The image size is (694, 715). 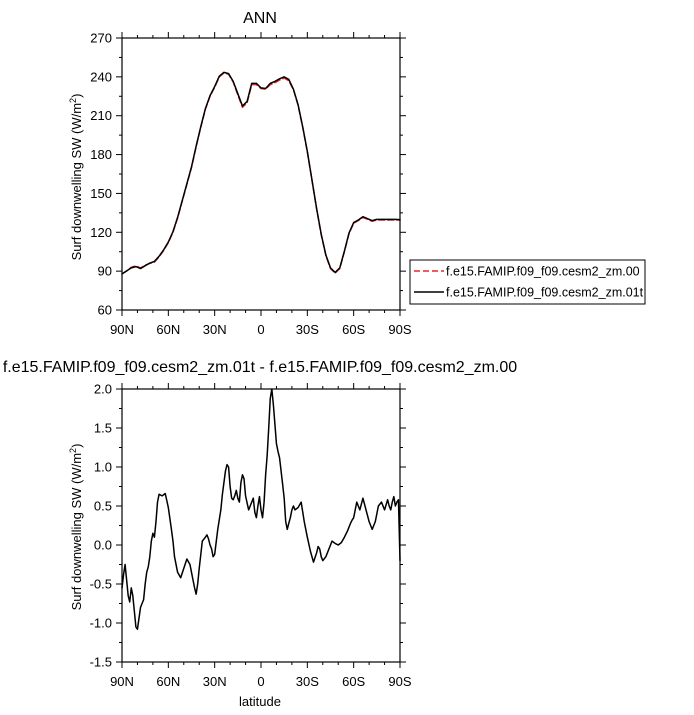 What do you see at coordinates (215, 681) in the screenshot?
I see `bottom-panel-x-tick-label: 30N` at bounding box center [215, 681].